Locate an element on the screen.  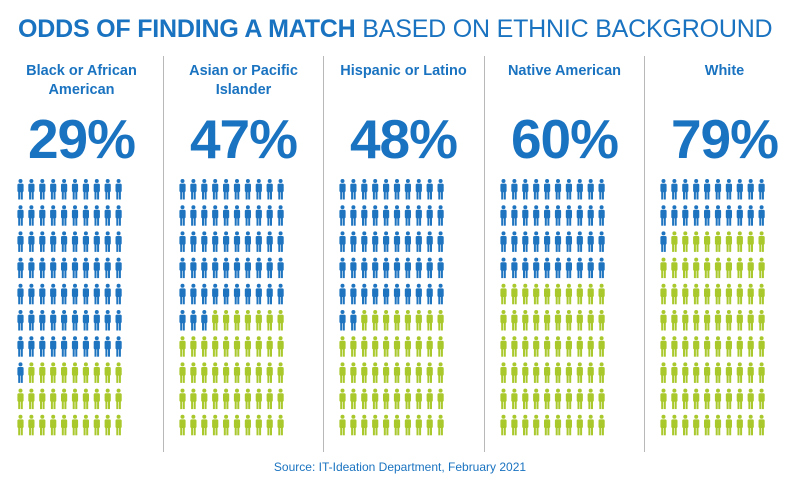
category-label: Black or African American is located at coordinates (81, 80).